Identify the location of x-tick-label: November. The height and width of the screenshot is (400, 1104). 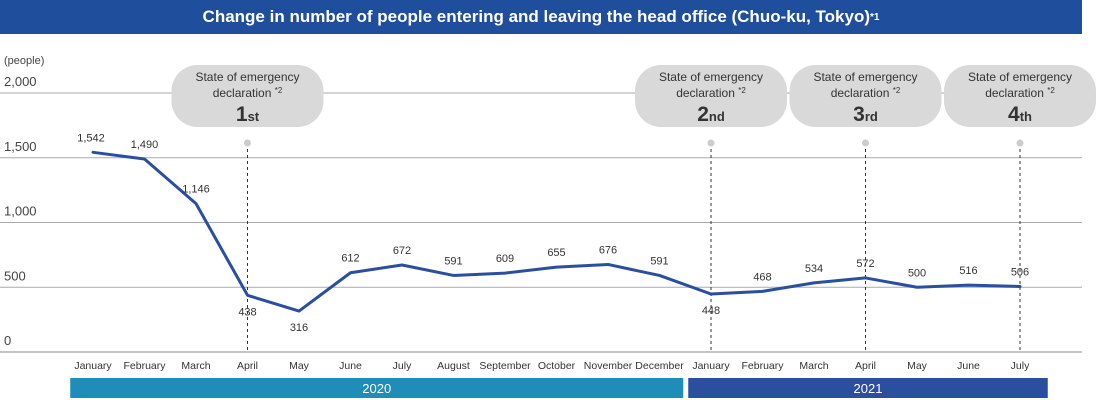
(608, 366).